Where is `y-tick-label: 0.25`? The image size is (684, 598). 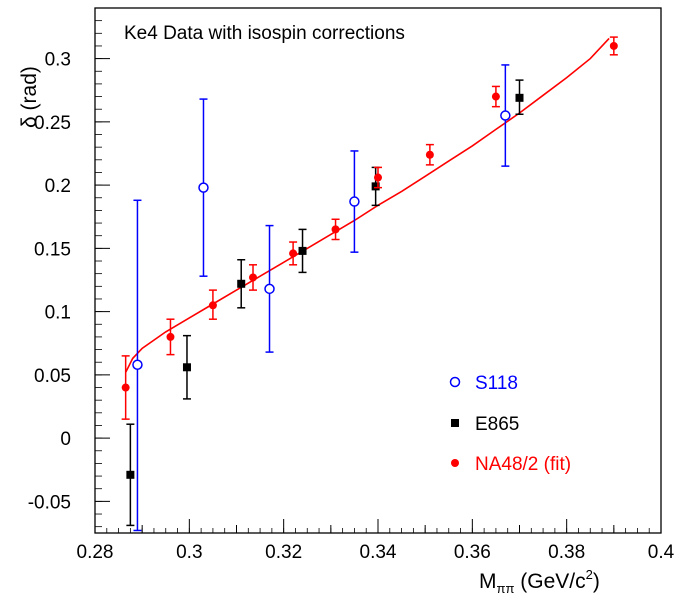
y-tick-label: 0.25 is located at coordinates (52, 123).